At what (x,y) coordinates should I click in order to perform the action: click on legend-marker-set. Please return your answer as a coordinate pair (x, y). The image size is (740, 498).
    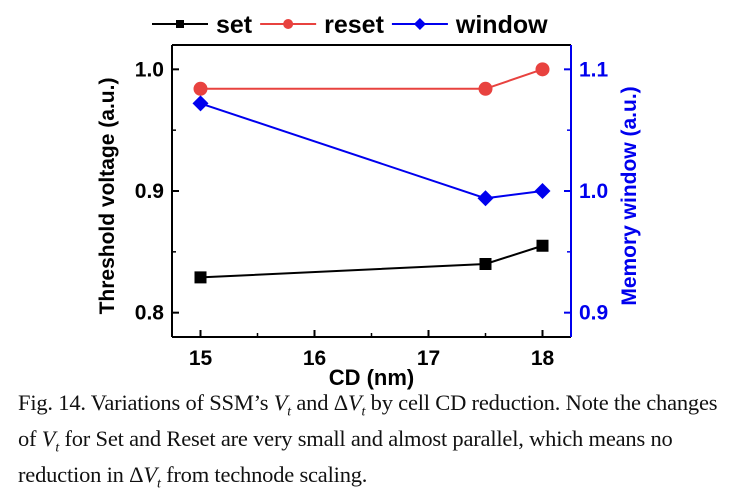
    Looking at the image, I should click on (180, 24).